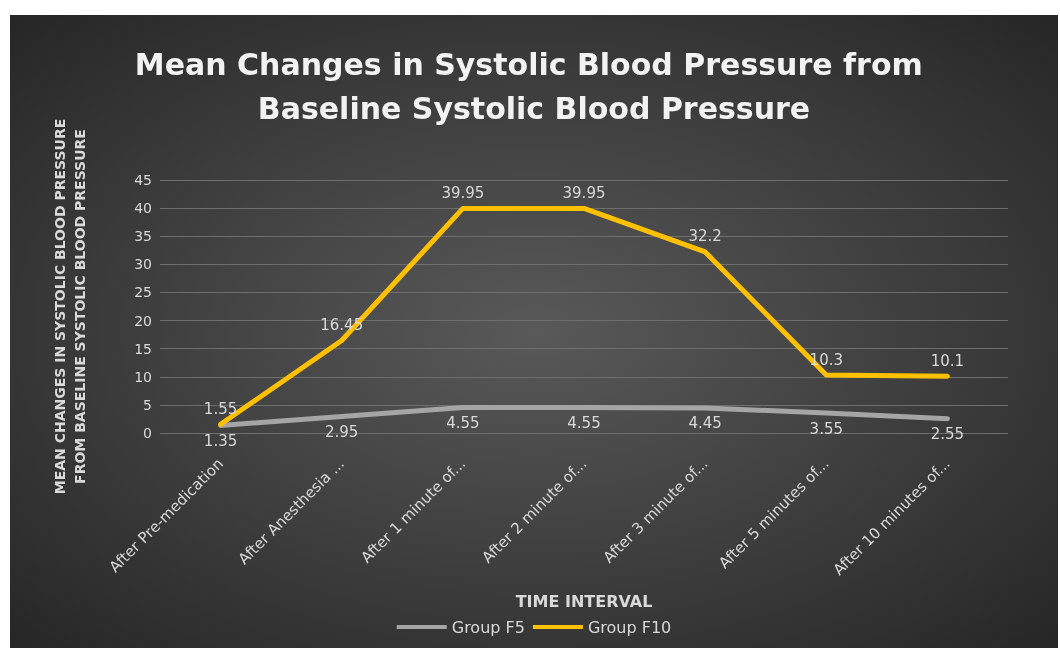 The height and width of the screenshot is (648, 1060). I want to click on y-tick-label: 0, so click(147, 433).